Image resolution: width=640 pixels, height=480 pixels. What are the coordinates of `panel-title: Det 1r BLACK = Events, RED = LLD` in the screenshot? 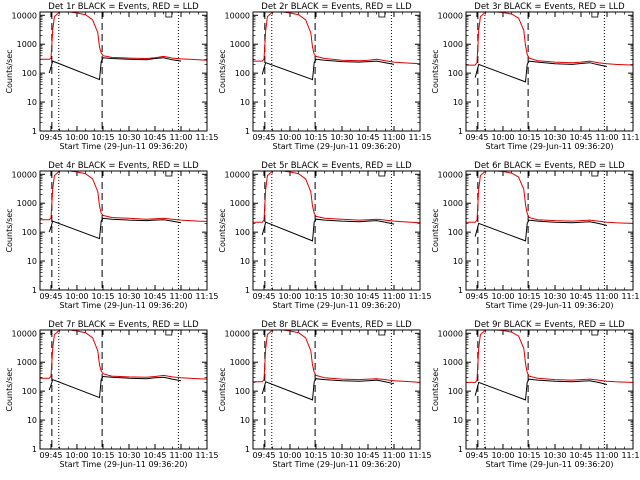 It's located at (123, 7).